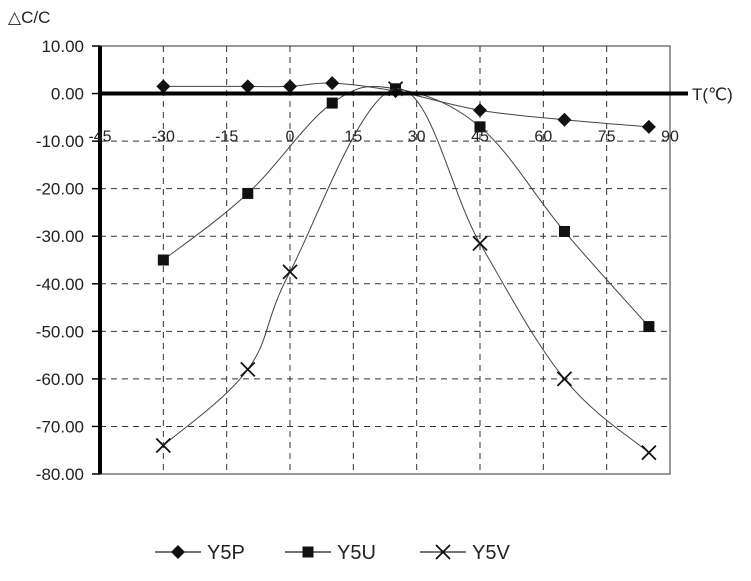 The height and width of the screenshot is (581, 751). Describe the element at coordinates (60, 426) in the screenshot. I see `y-tick-label: -70.00` at that location.